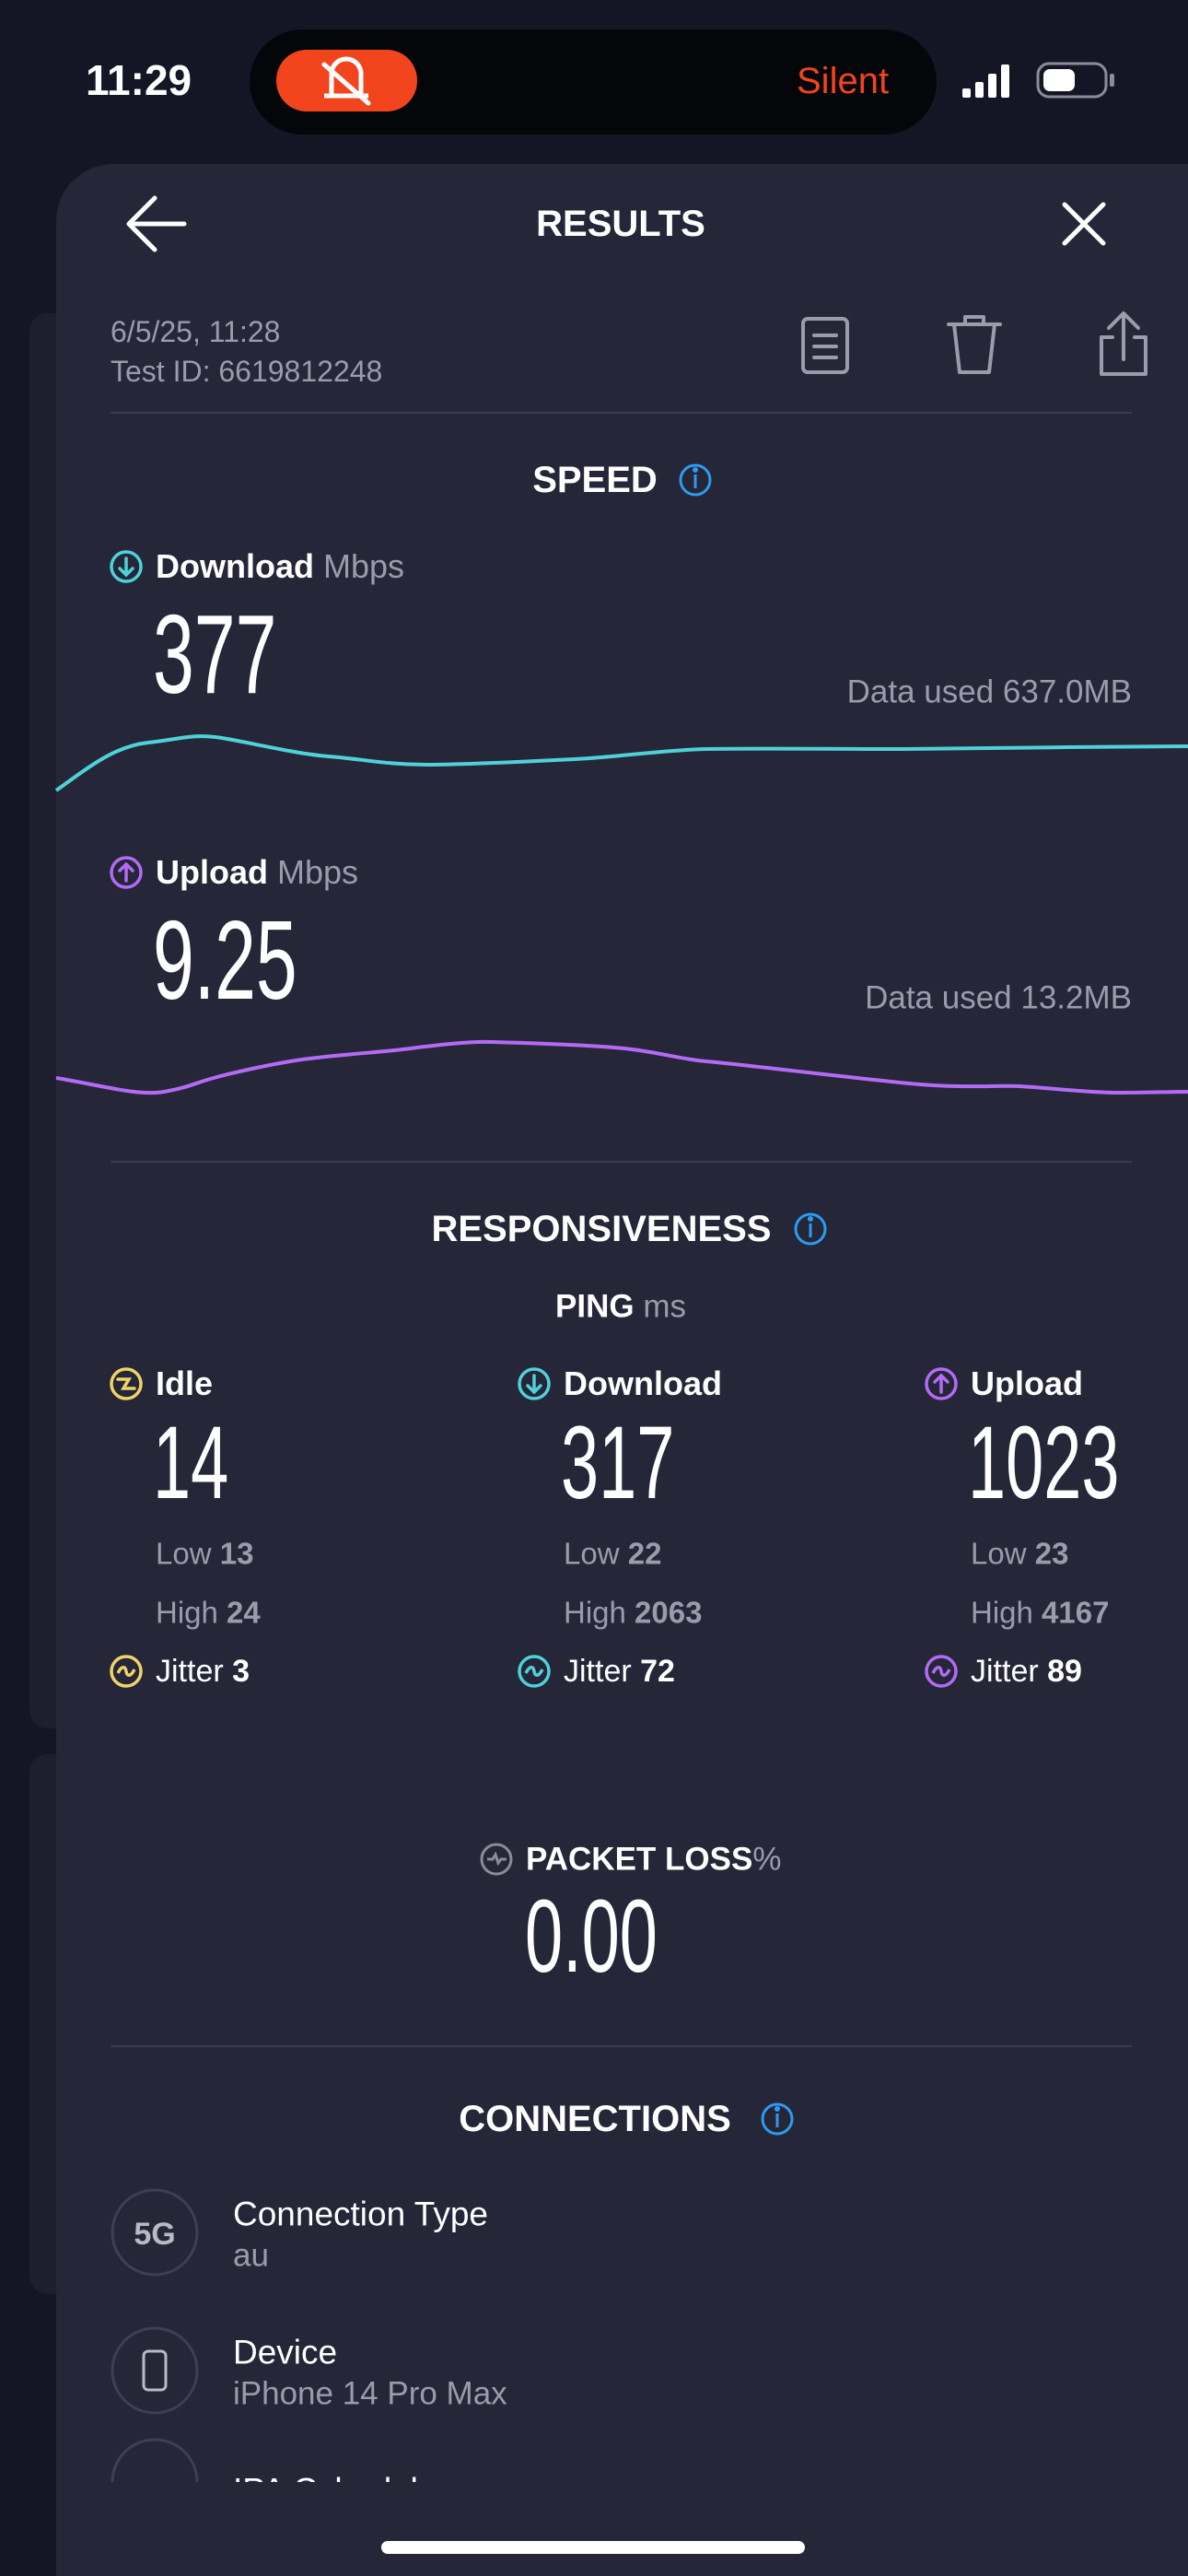 This screenshot has height=2576, width=1188. I want to click on low-row: Low 22, so click(612, 1554).